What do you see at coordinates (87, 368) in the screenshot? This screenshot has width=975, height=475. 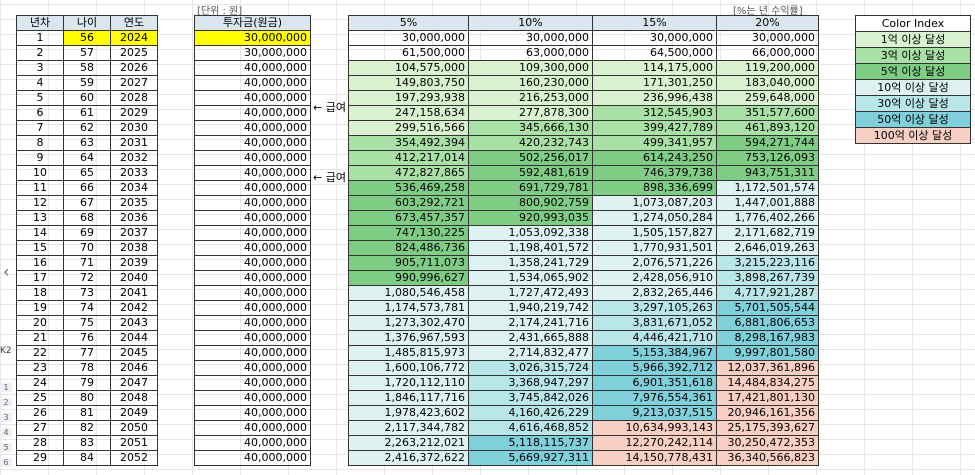 I see `cell-age: 78` at bounding box center [87, 368].